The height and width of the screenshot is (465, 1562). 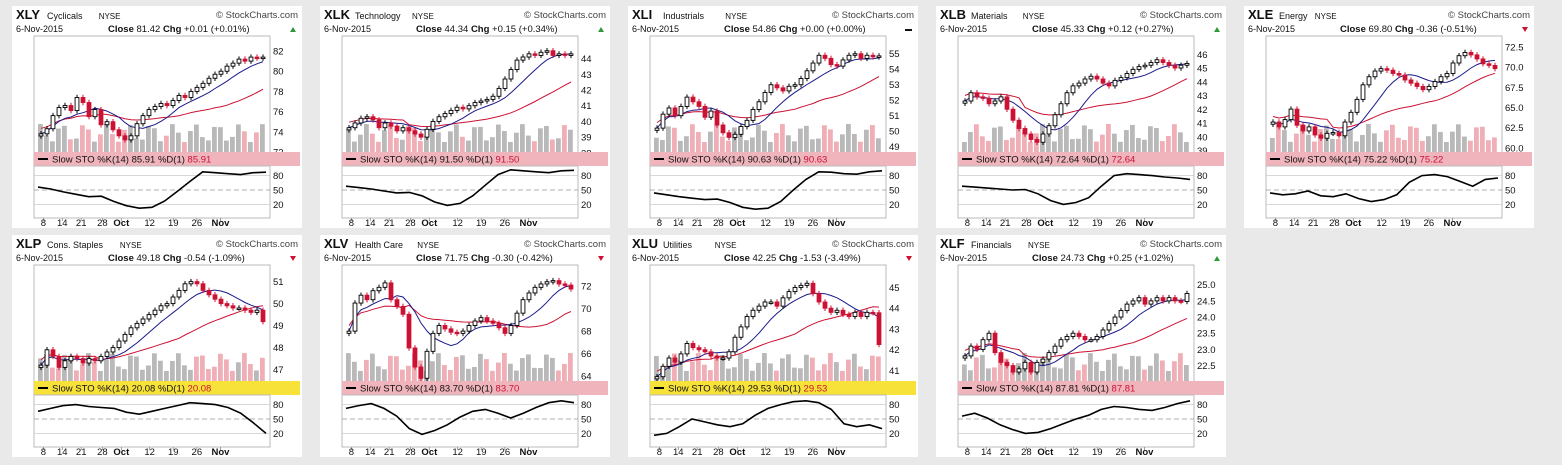 What do you see at coordinates (145, 389) in the screenshot?
I see `sto-legend-part: 20.08` at bounding box center [145, 389].